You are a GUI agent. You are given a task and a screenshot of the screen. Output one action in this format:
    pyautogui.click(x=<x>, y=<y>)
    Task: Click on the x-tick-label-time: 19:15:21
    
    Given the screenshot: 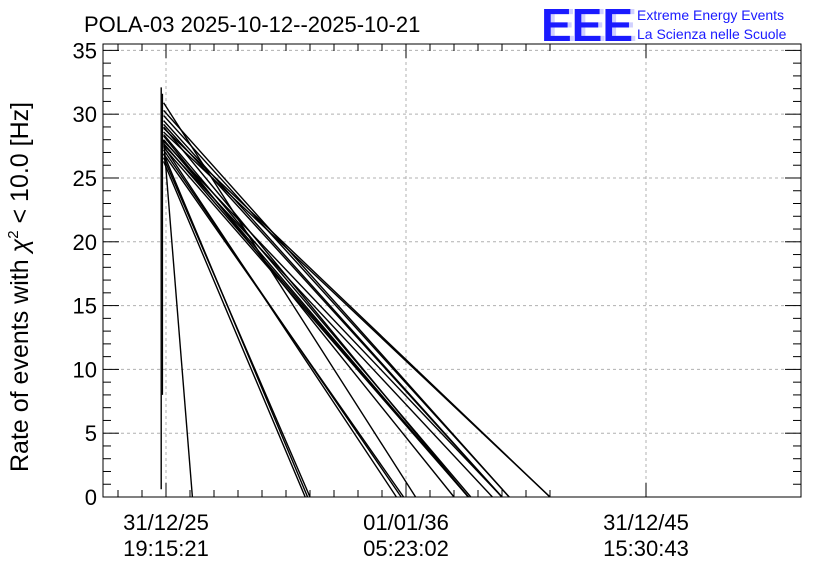 What is the action you would take?
    pyautogui.click(x=166, y=548)
    